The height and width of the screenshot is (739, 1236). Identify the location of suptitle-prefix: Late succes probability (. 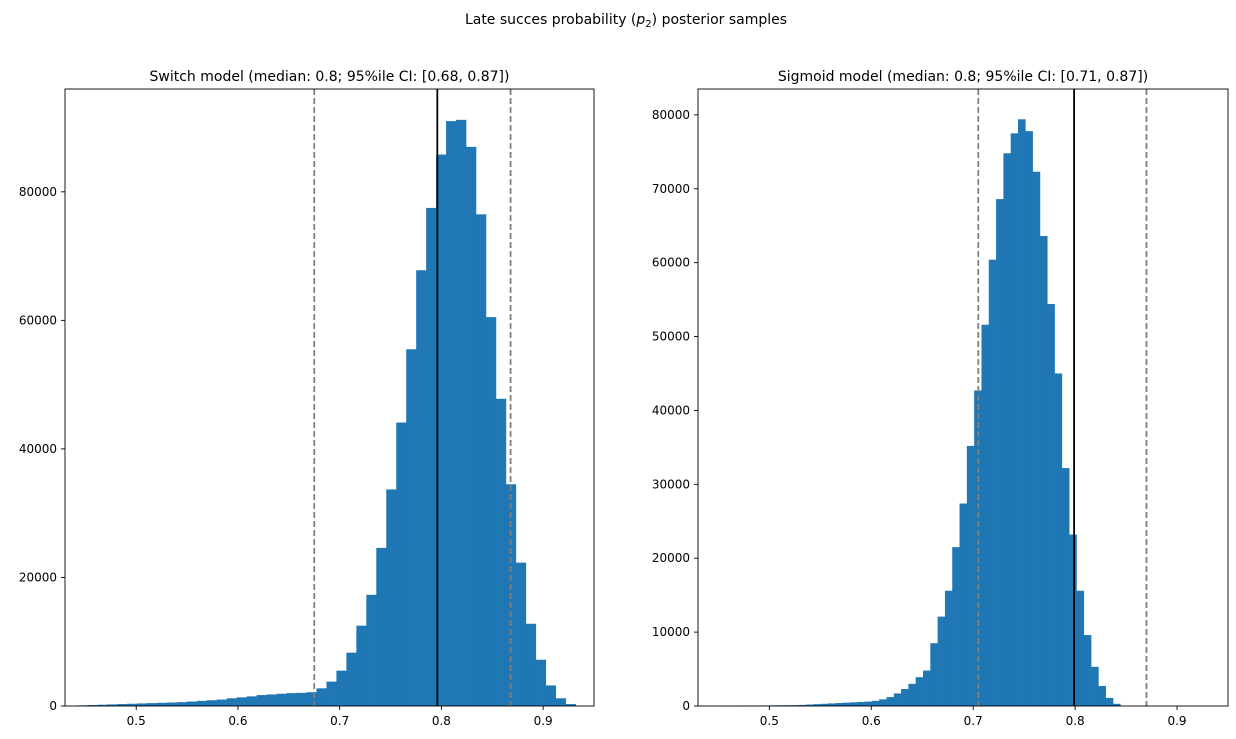
(550, 20).